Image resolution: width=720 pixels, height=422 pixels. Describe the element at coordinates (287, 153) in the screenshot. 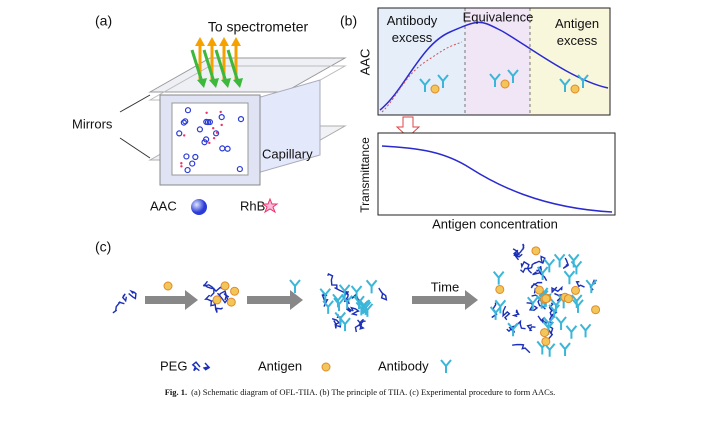

I see `capillary-label: Capillary` at that location.